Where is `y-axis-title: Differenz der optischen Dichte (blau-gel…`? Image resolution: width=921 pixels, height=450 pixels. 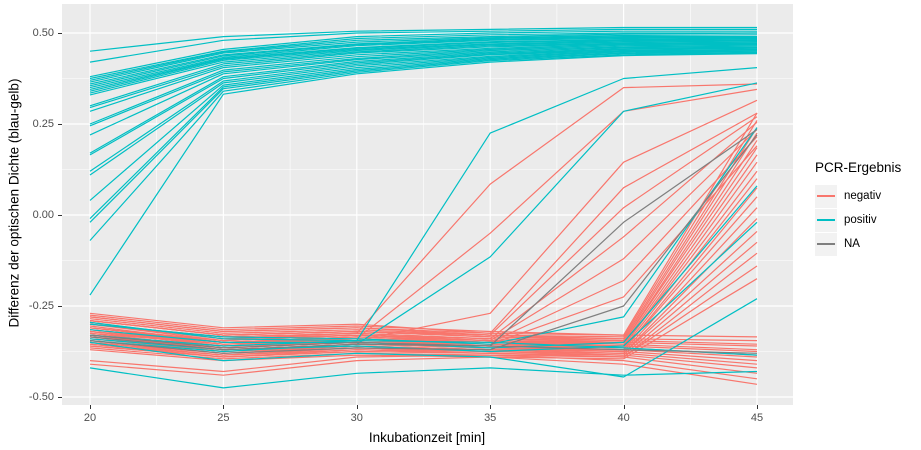
y-axis-title: Differenz der optischen Dichte (blau-gel… is located at coordinates (14, 203).